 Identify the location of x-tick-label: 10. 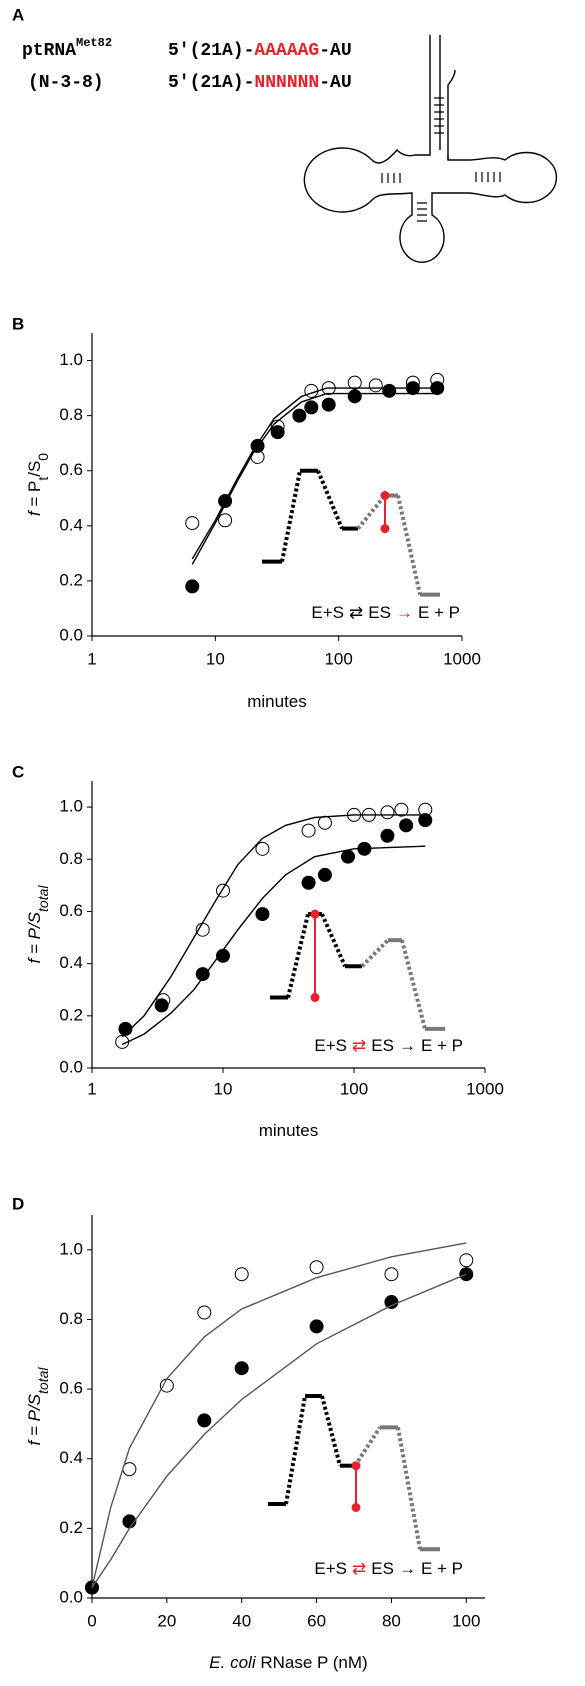
(215, 658).